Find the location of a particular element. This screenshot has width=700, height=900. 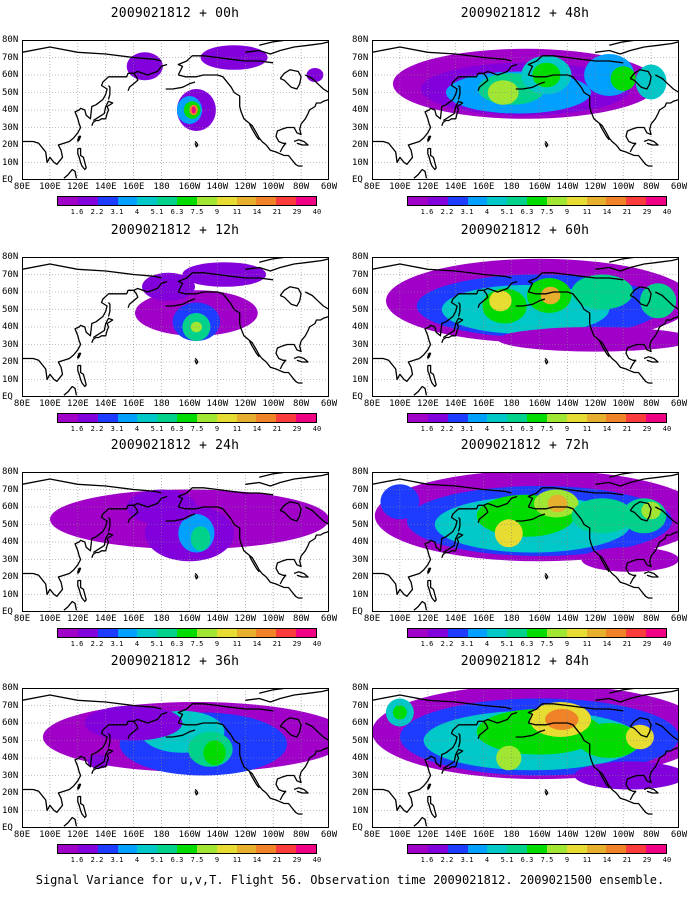

panel-title: 2009021812 + 84h is located at coordinates (525, 661).